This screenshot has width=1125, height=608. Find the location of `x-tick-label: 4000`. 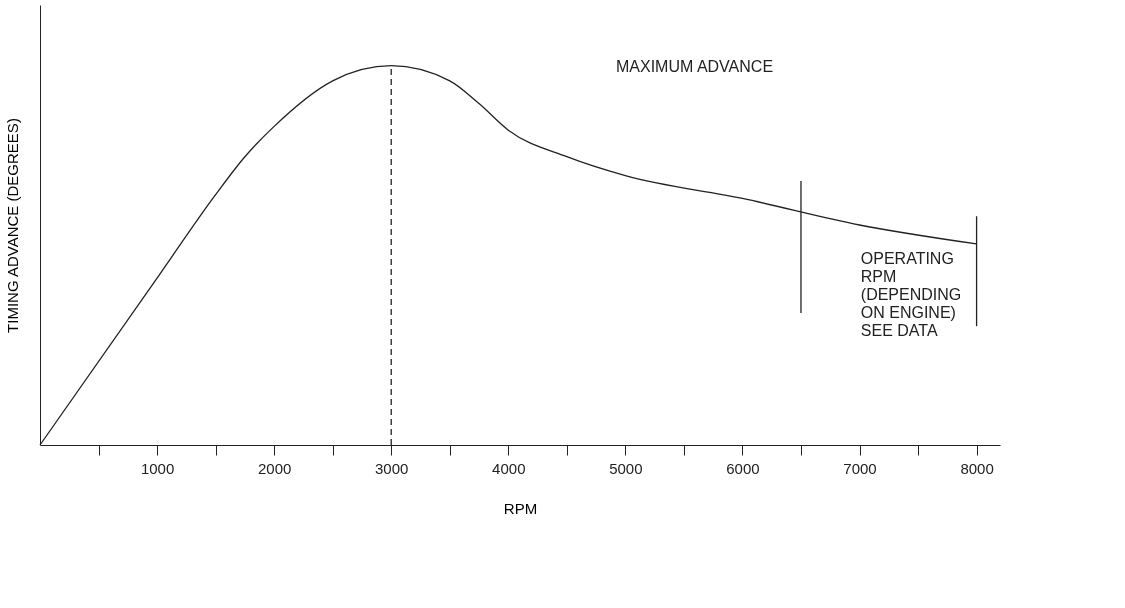

x-tick-label: 4000 is located at coordinates (509, 468).